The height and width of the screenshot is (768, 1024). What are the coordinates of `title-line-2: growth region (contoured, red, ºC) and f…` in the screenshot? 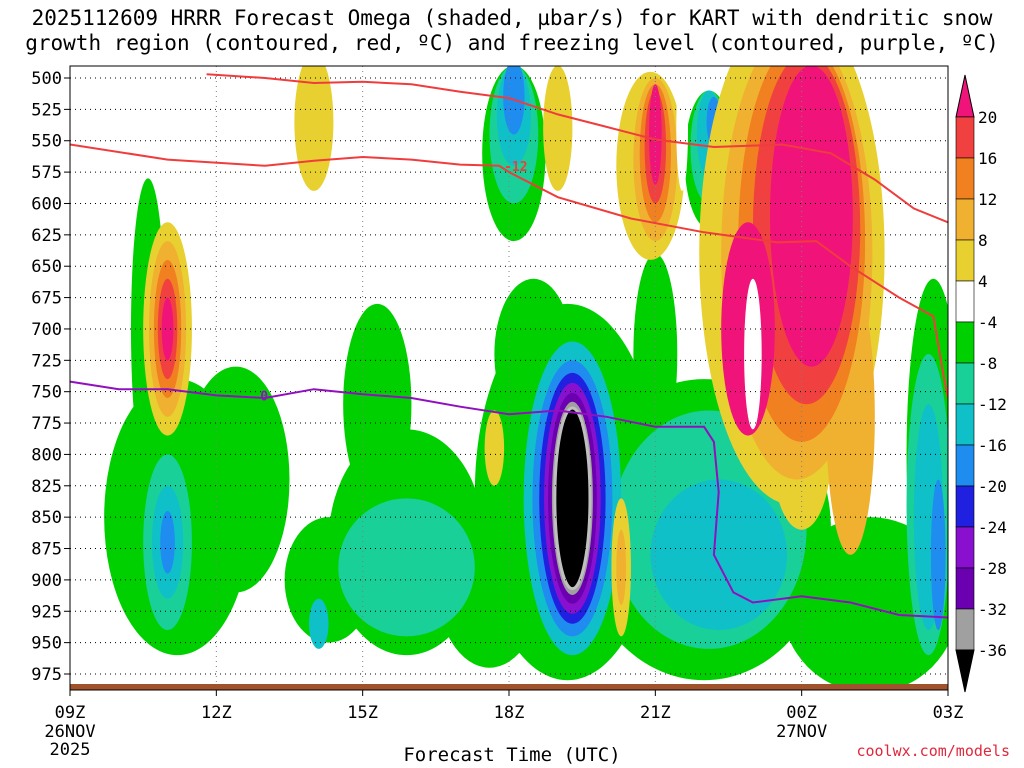 It's located at (512, 43).